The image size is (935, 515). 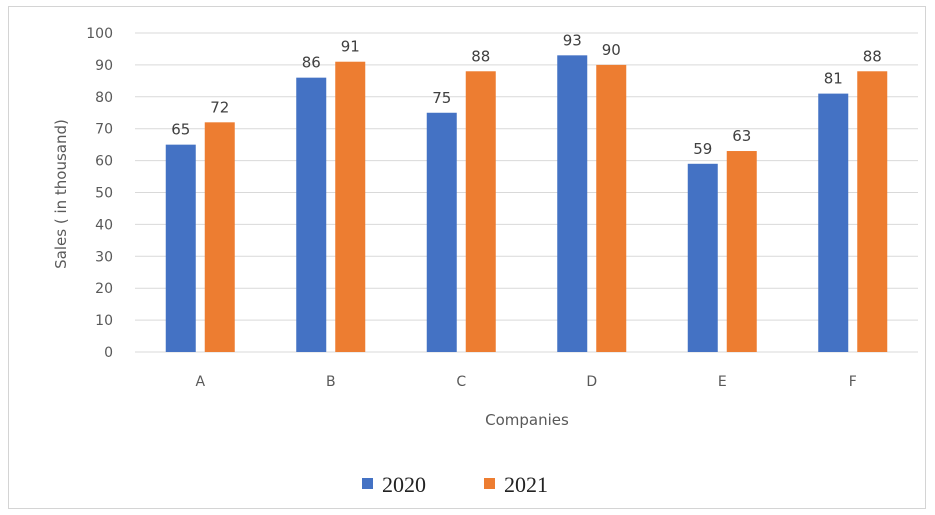 What do you see at coordinates (311, 63) in the screenshot?
I see `data-label: 86` at bounding box center [311, 63].